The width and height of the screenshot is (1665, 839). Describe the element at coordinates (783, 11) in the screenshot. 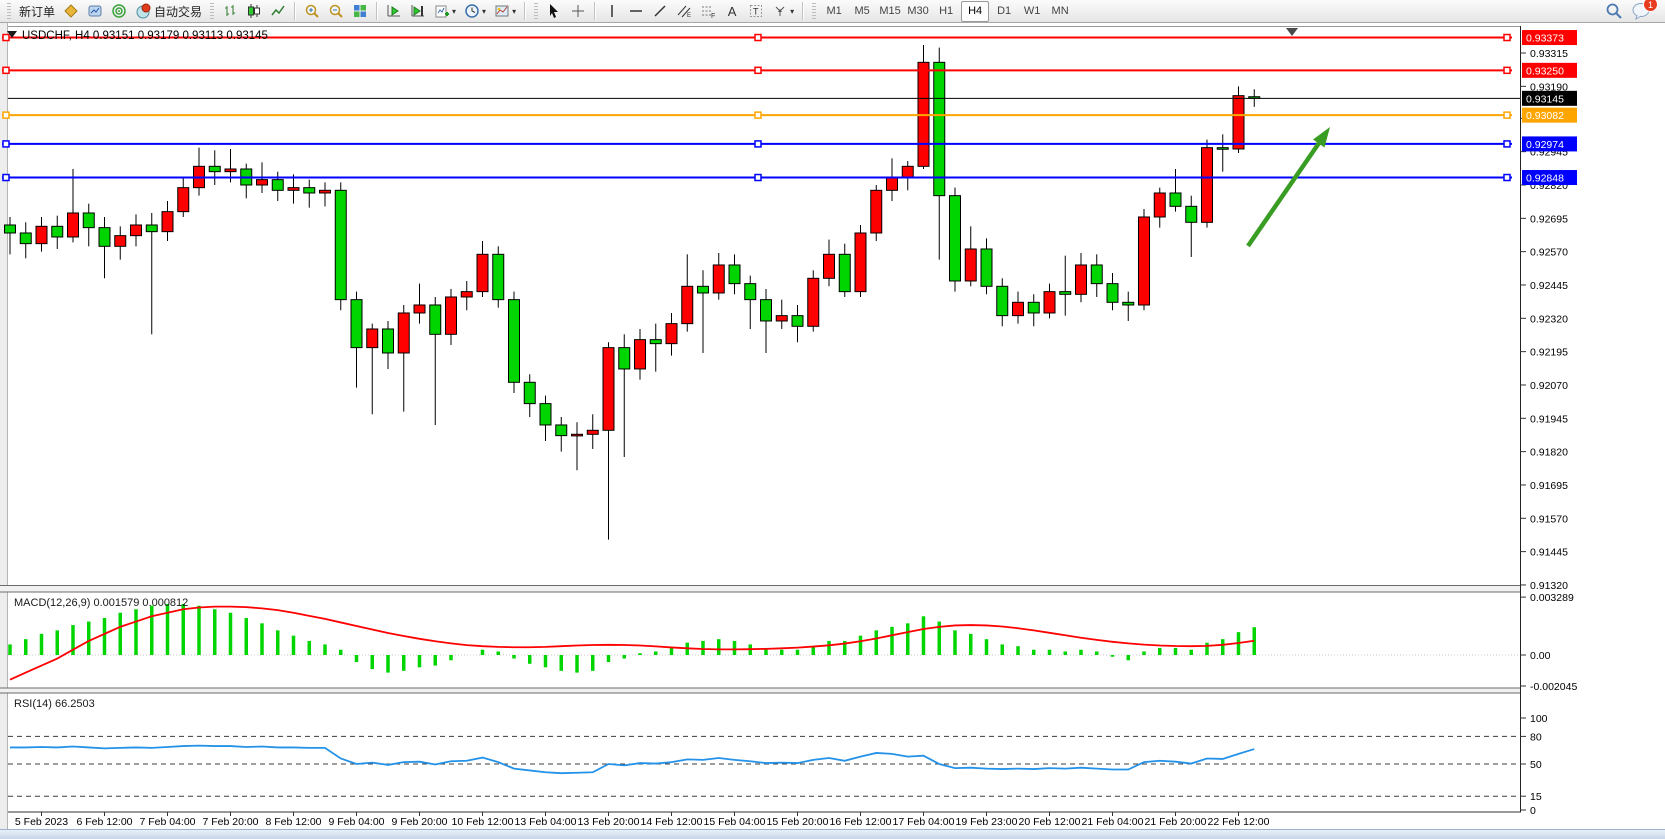

I see `arrows-tool-button: ▾` at that location.